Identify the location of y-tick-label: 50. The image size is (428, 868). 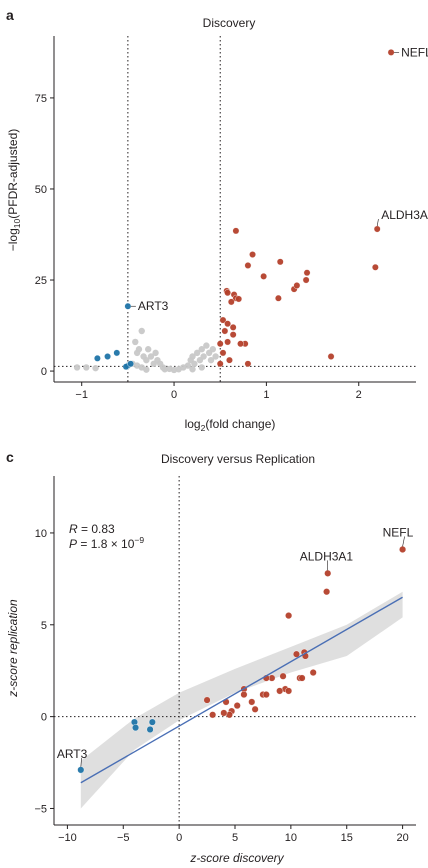
(41, 190).